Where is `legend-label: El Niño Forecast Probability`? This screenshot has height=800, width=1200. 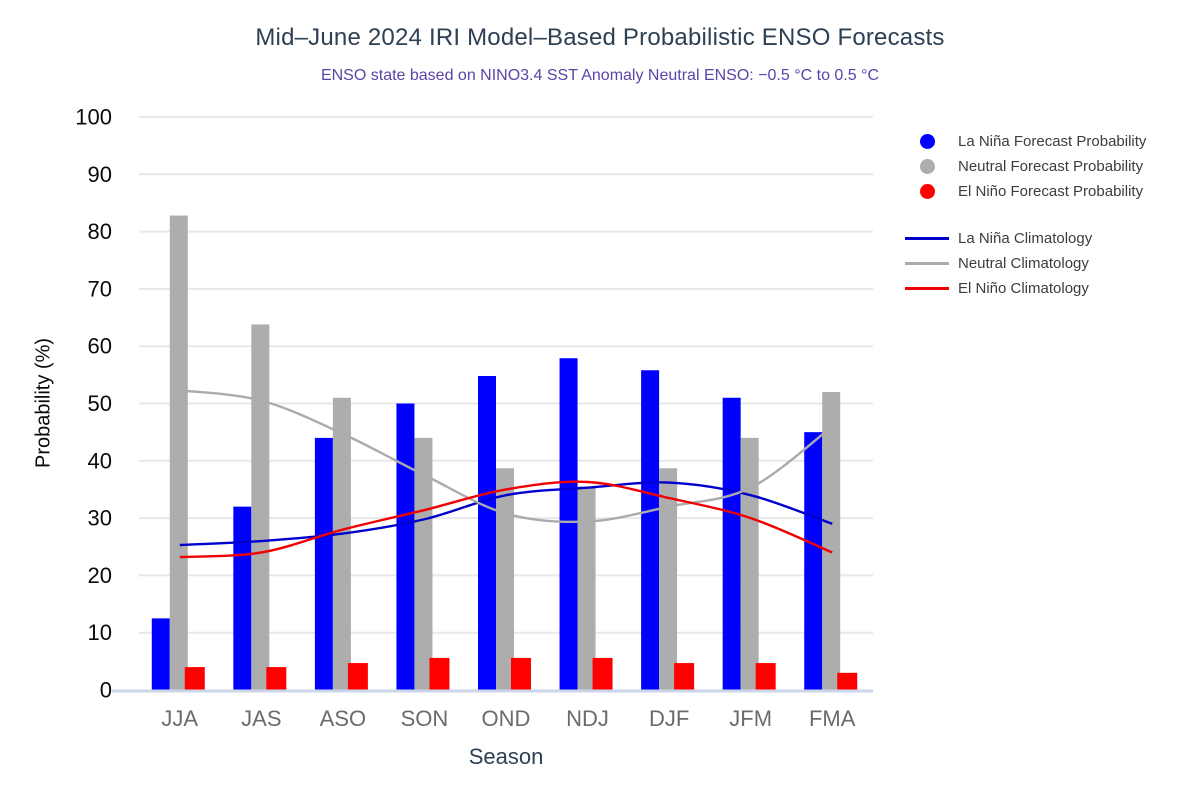
legend-label: El Niño Forecast Probability is located at coordinates (1051, 191).